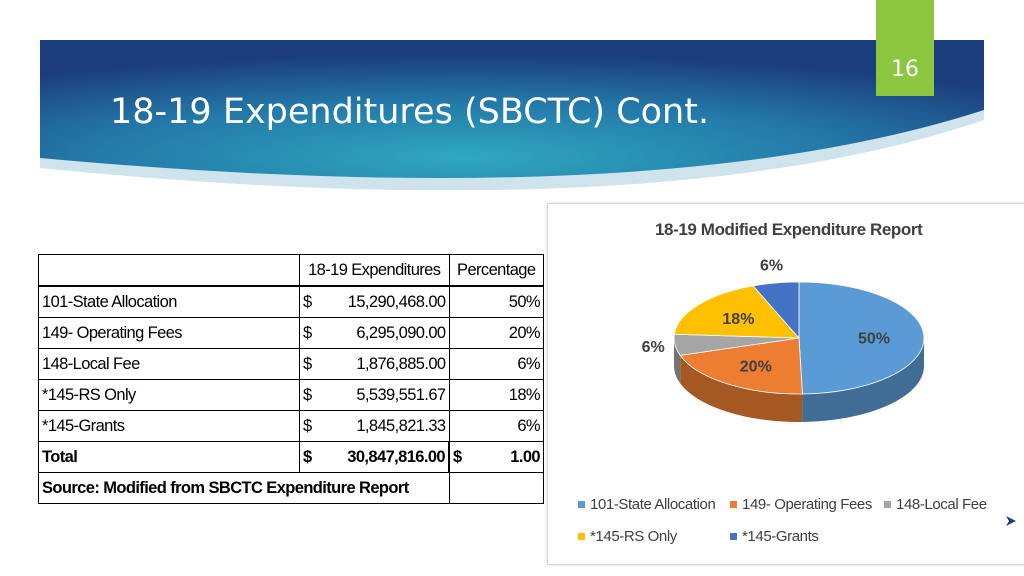 Image resolution: width=1024 pixels, height=576 pixels. I want to click on header-blank, so click(169, 270).